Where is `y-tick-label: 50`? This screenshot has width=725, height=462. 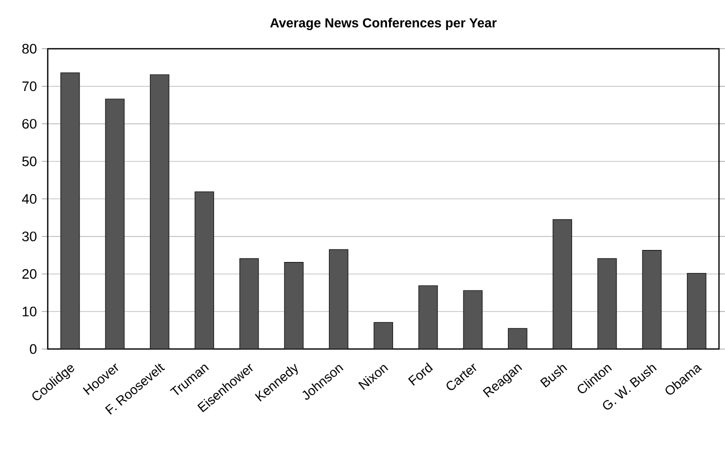 y-tick-label: 50 is located at coordinates (29, 161).